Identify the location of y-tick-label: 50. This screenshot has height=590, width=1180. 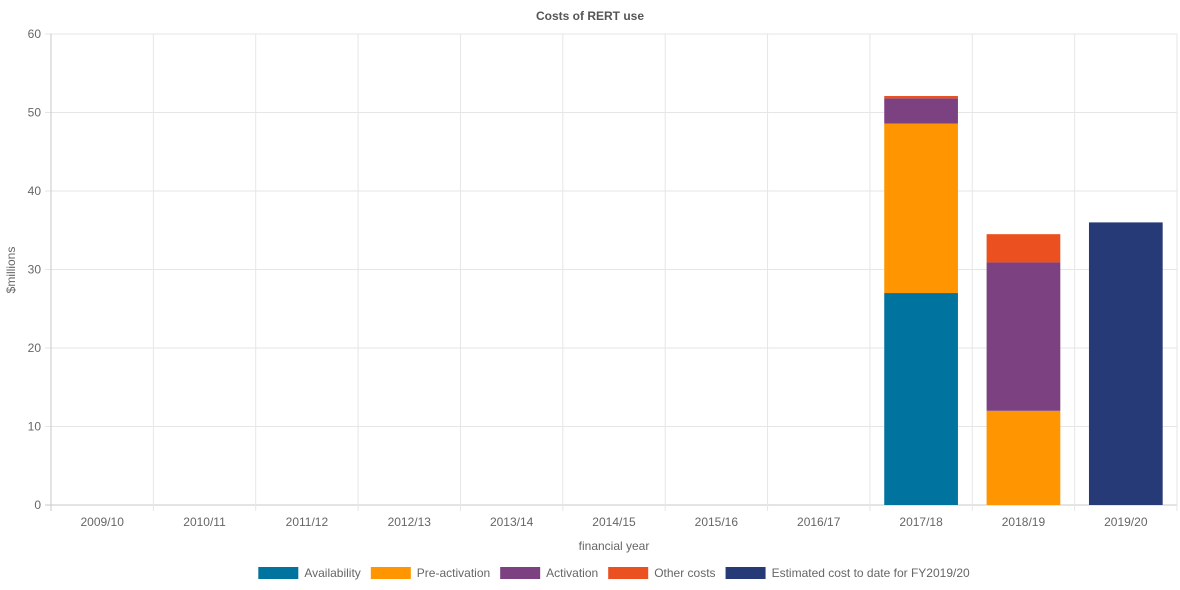
(35, 113).